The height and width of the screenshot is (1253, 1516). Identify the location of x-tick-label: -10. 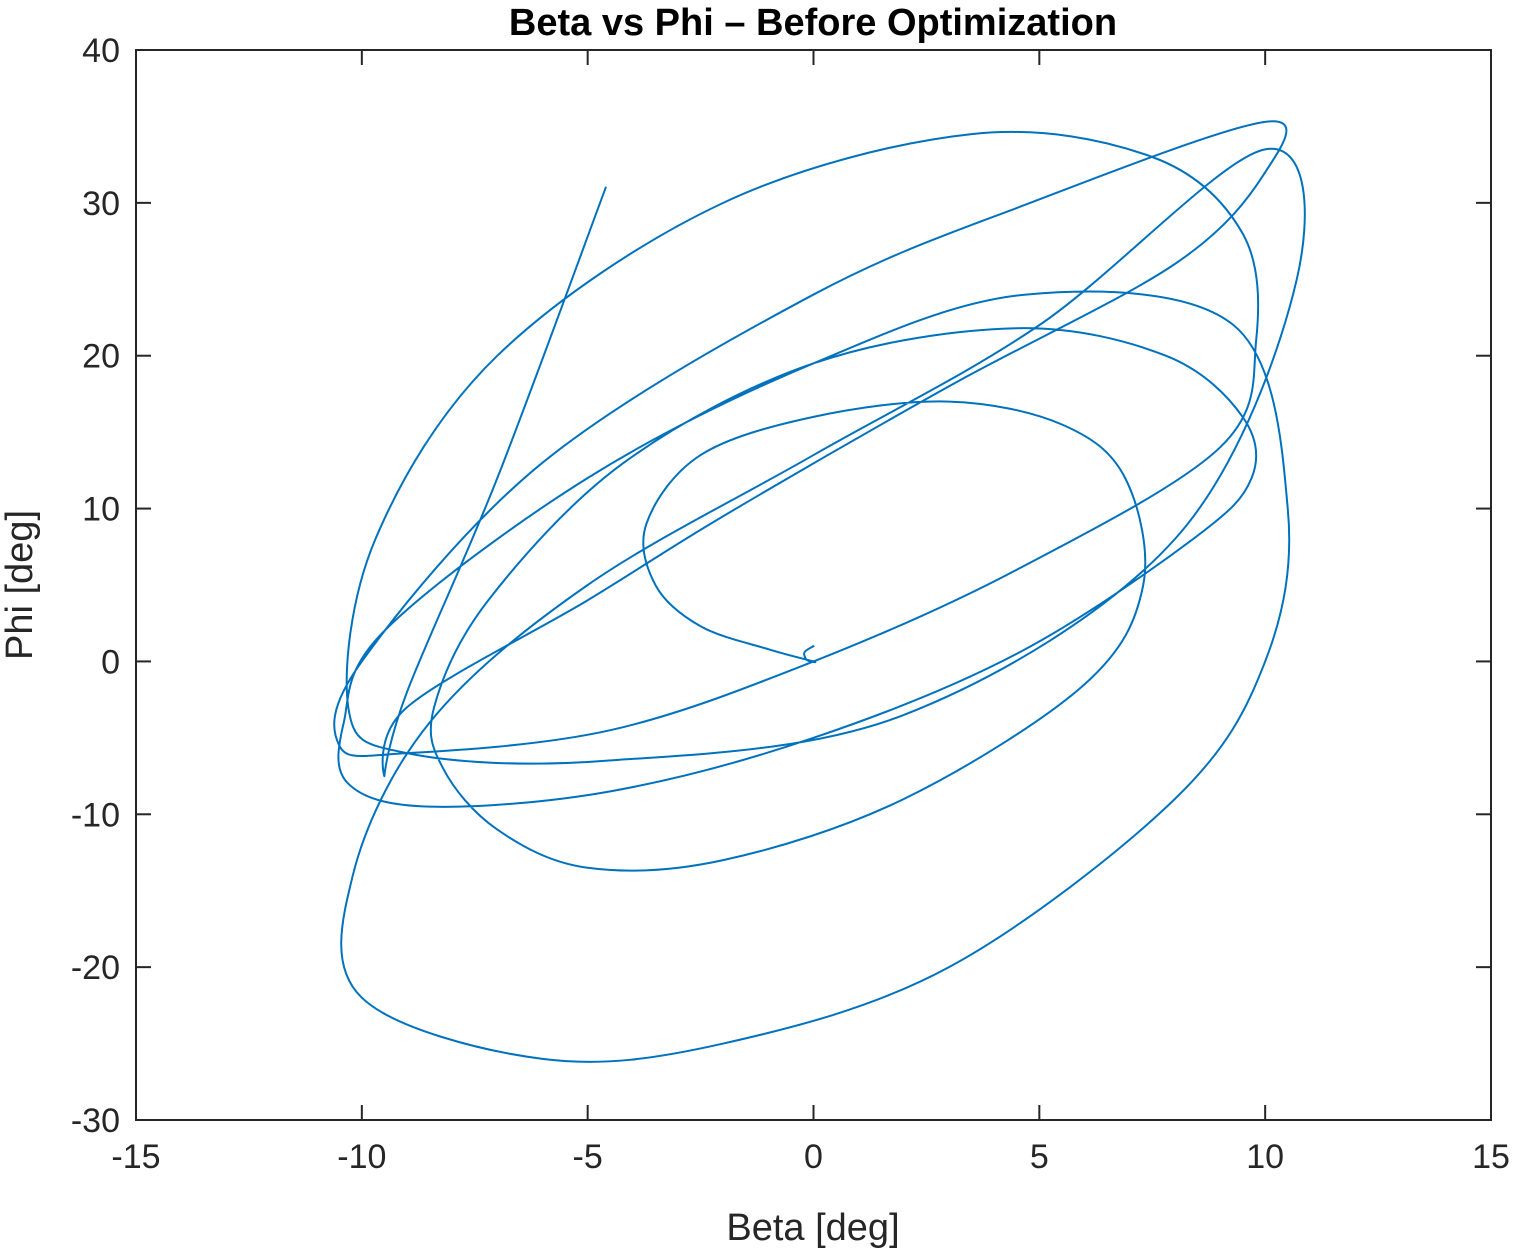
(361, 1157).